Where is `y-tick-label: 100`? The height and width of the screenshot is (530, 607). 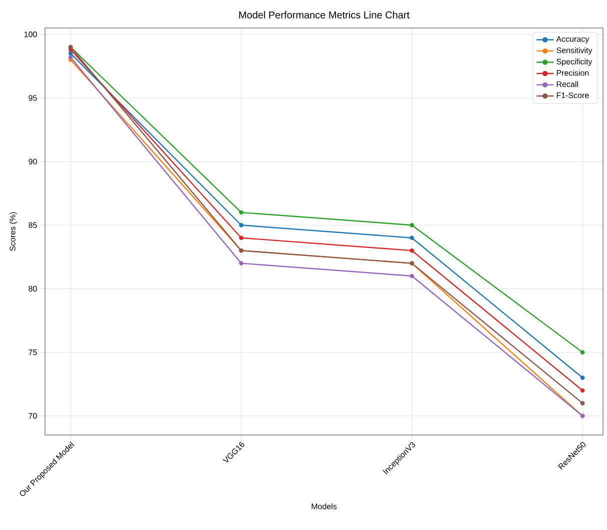 y-tick-label: 100 is located at coordinates (30, 35).